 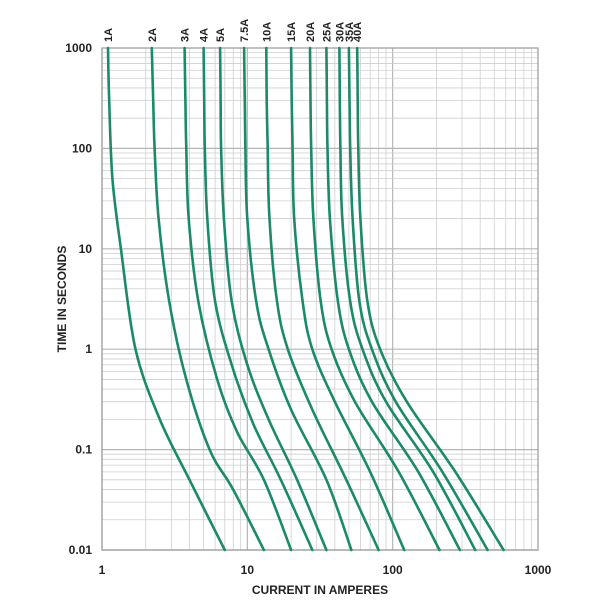 What do you see at coordinates (109, 35) in the screenshot?
I see `series-label-1A: 1A` at bounding box center [109, 35].